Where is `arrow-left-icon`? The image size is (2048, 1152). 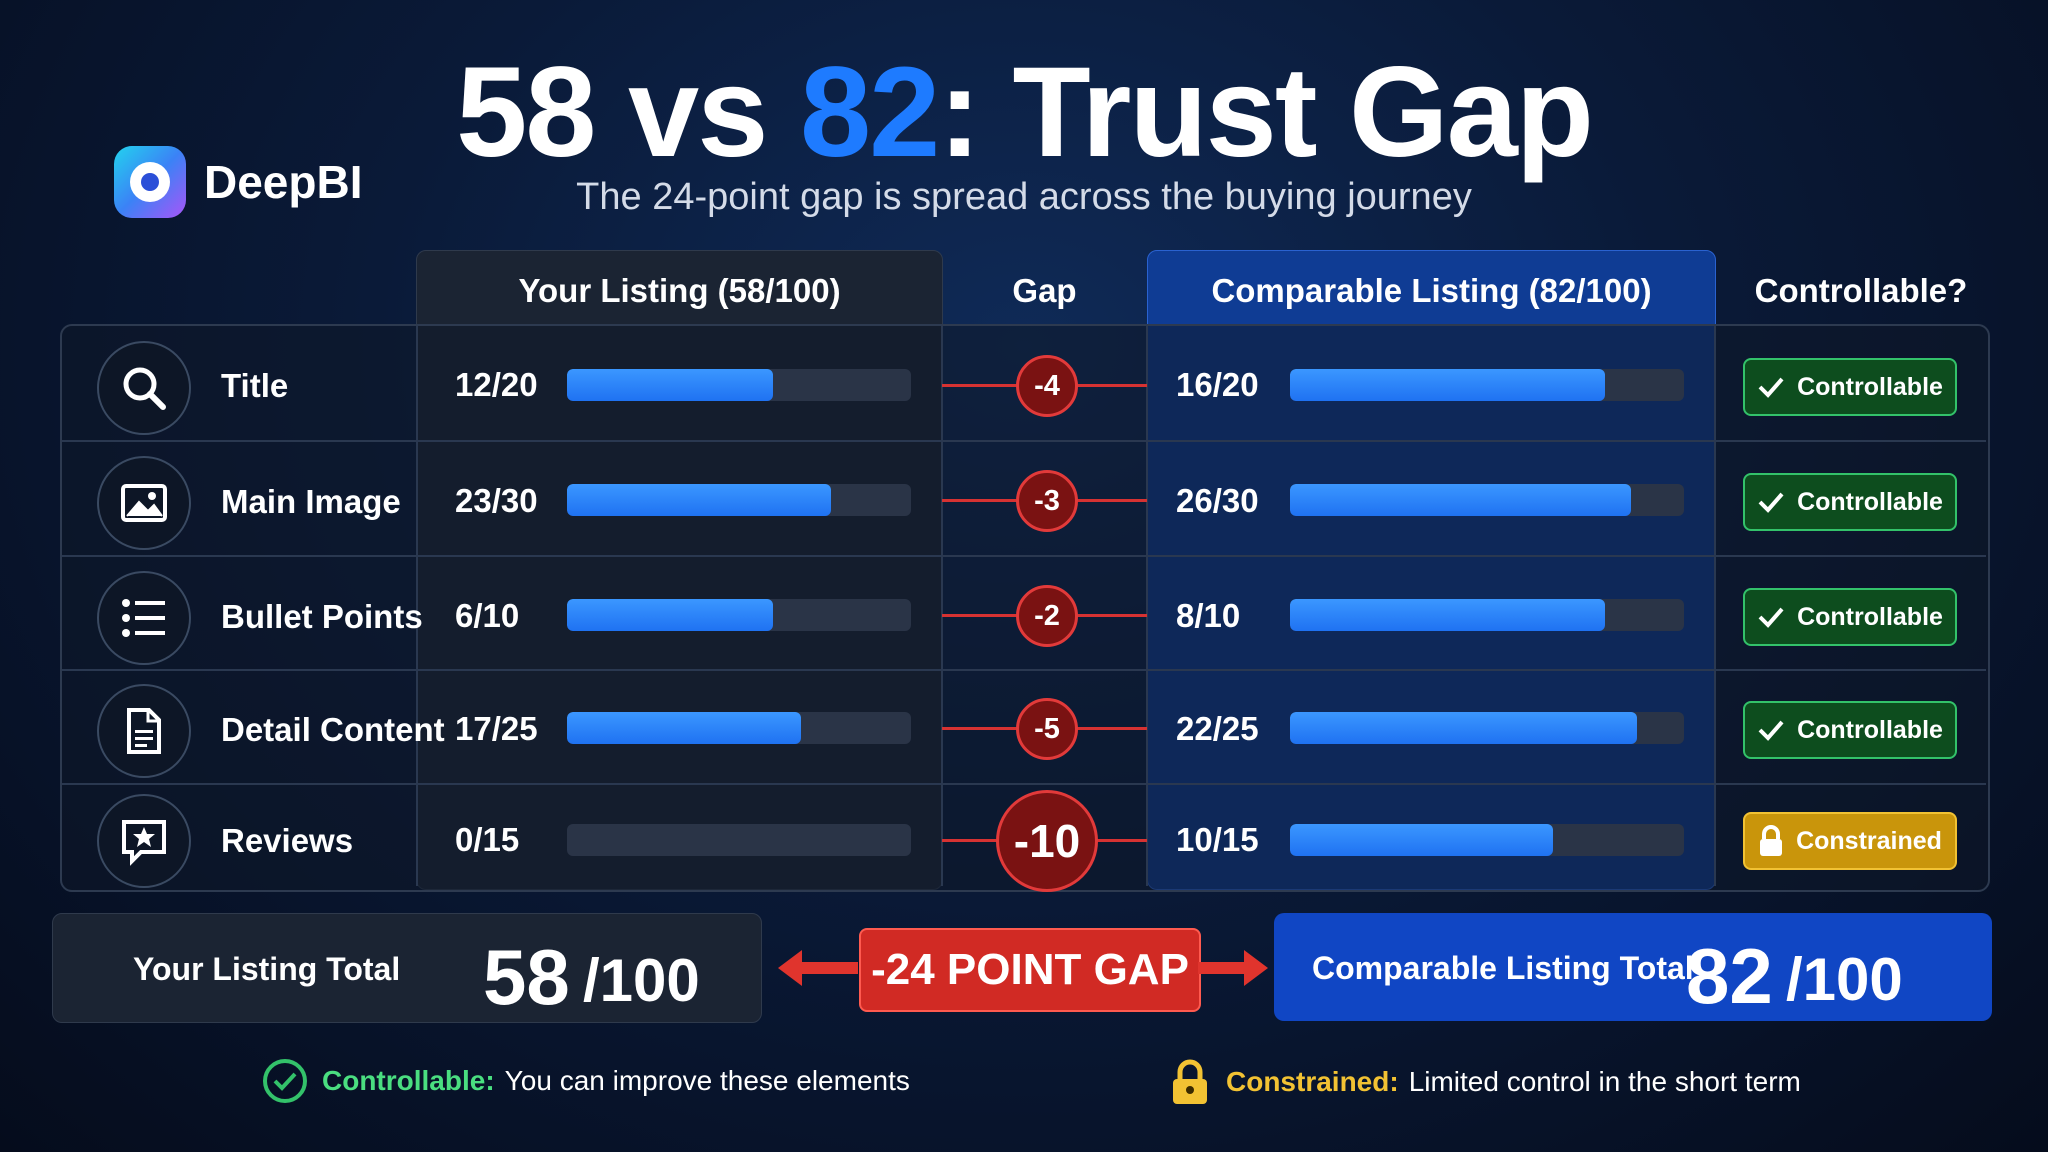
arrow-left-icon is located at coordinates (818, 968).